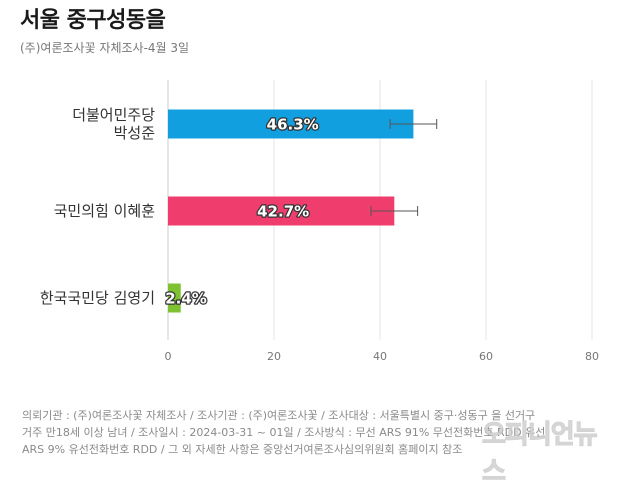 The image size is (619, 488). What do you see at coordinates (380, 356) in the screenshot?
I see `x-tick-label: 40` at bounding box center [380, 356].